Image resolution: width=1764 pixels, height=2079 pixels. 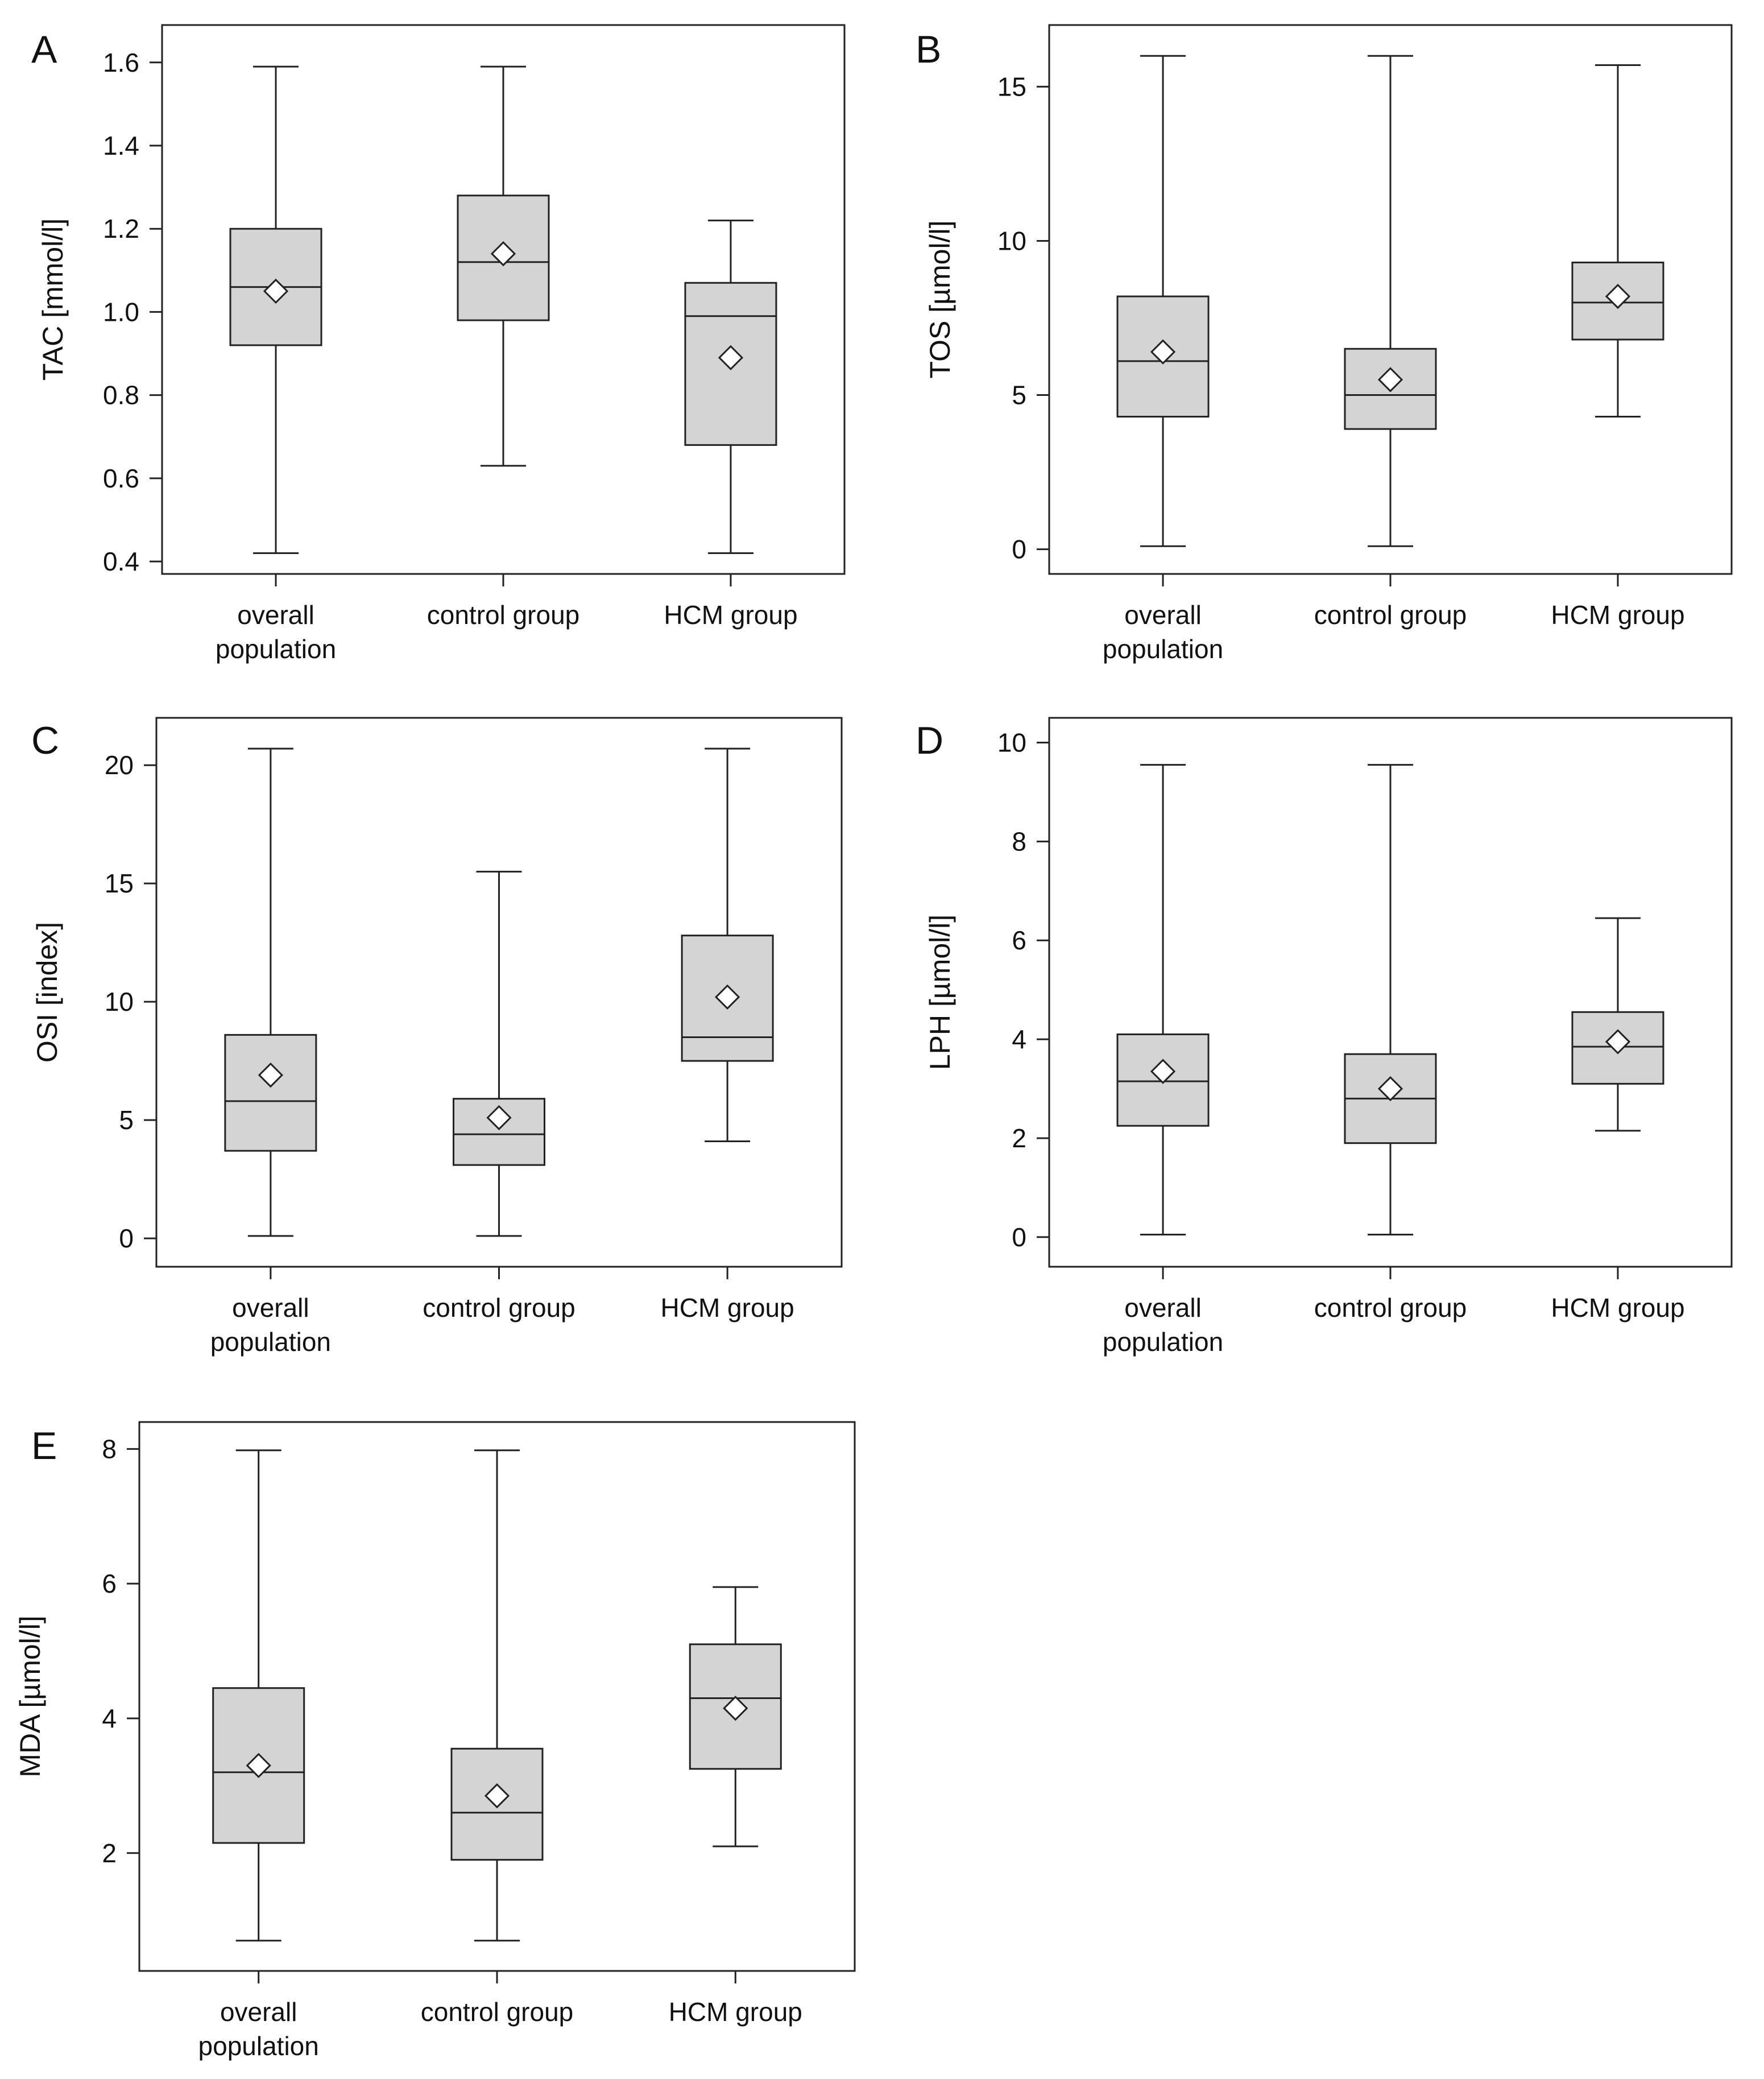 I want to click on panel-letter: A, so click(x=44, y=50).